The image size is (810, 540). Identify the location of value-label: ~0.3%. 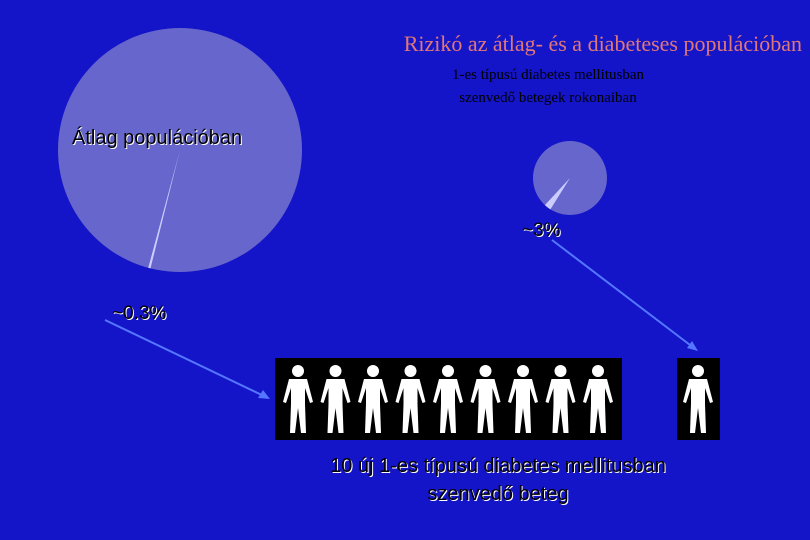
(139, 313).